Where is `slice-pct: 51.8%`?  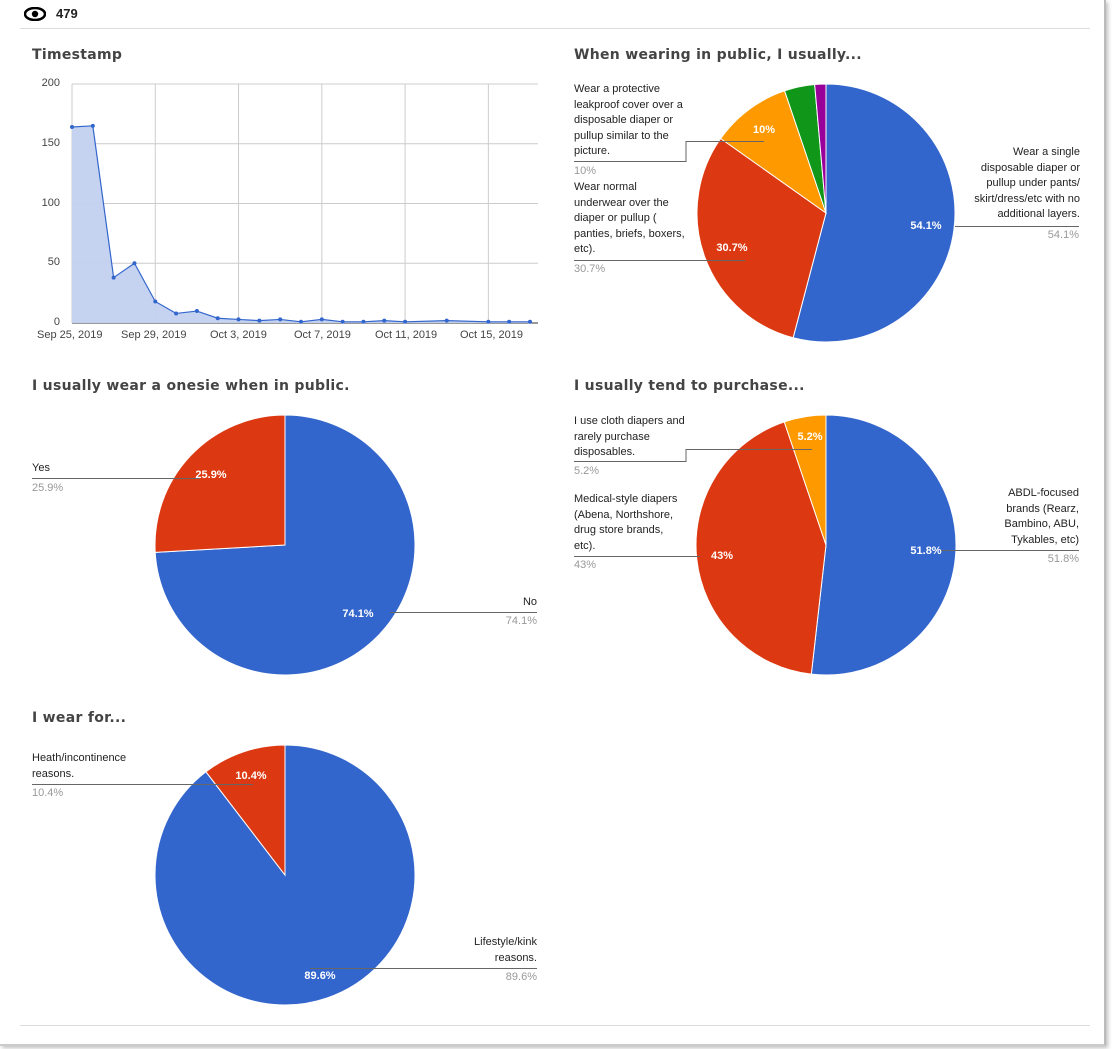
slice-pct: 51.8% is located at coordinates (1063, 559).